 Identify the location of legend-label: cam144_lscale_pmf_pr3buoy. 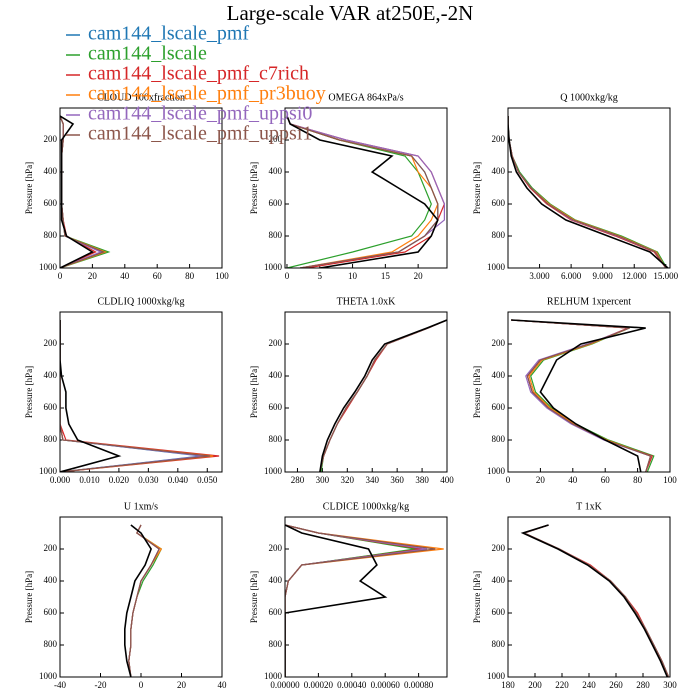
(207, 94).